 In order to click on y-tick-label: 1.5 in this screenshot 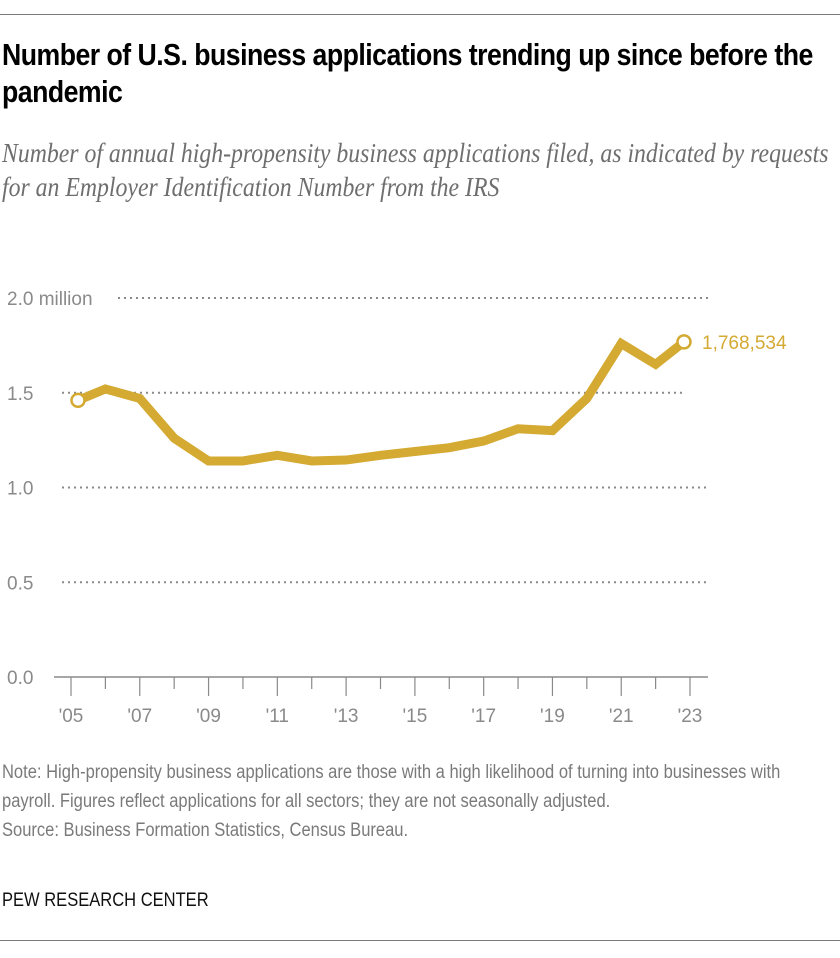, I will do `click(20, 394)`.